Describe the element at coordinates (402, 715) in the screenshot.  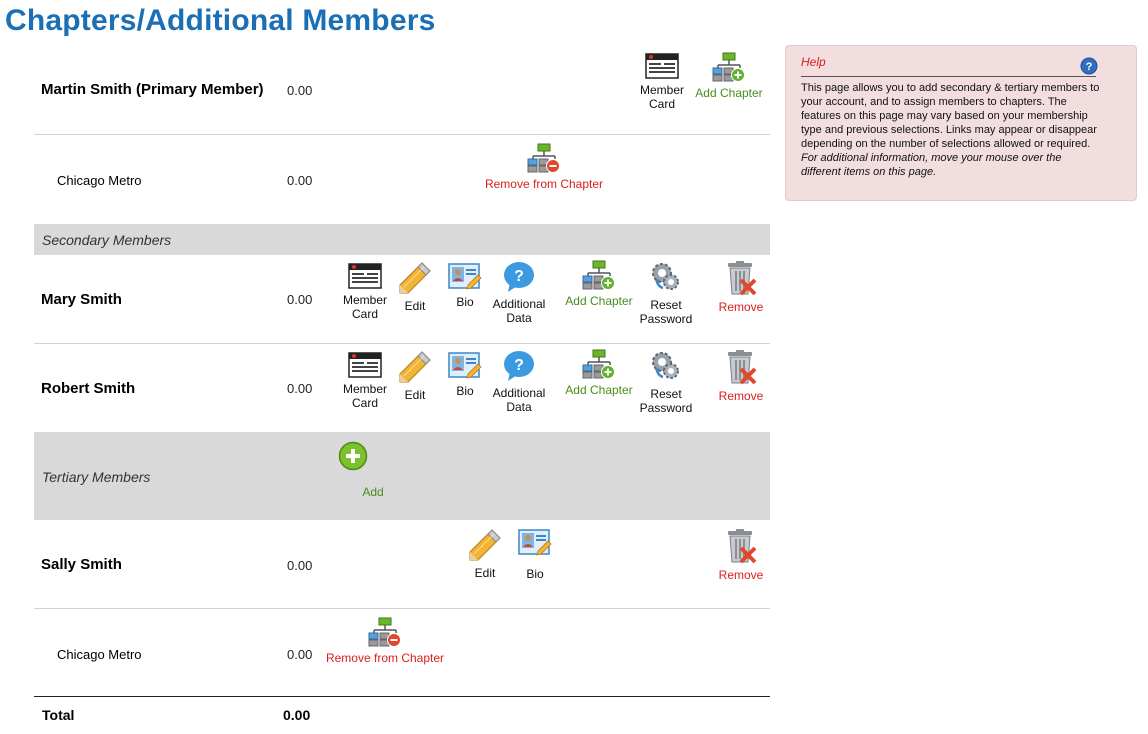
I see `total-row: Total 0.00` at that location.